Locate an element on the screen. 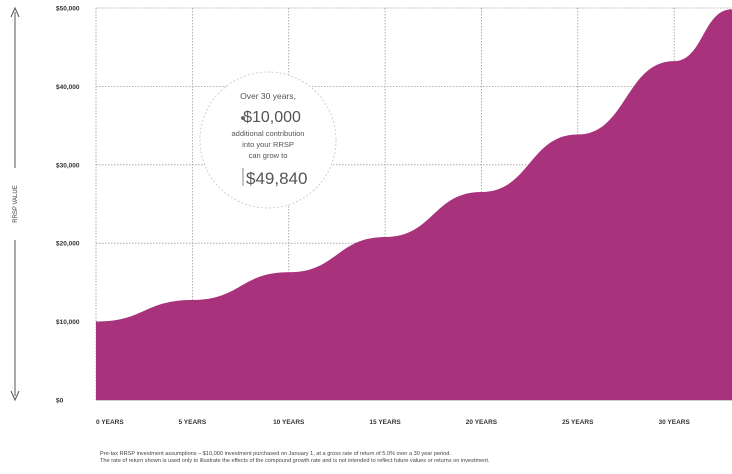 This screenshot has height=474, width=732. callout-result: $49,840 is located at coordinates (276, 178).